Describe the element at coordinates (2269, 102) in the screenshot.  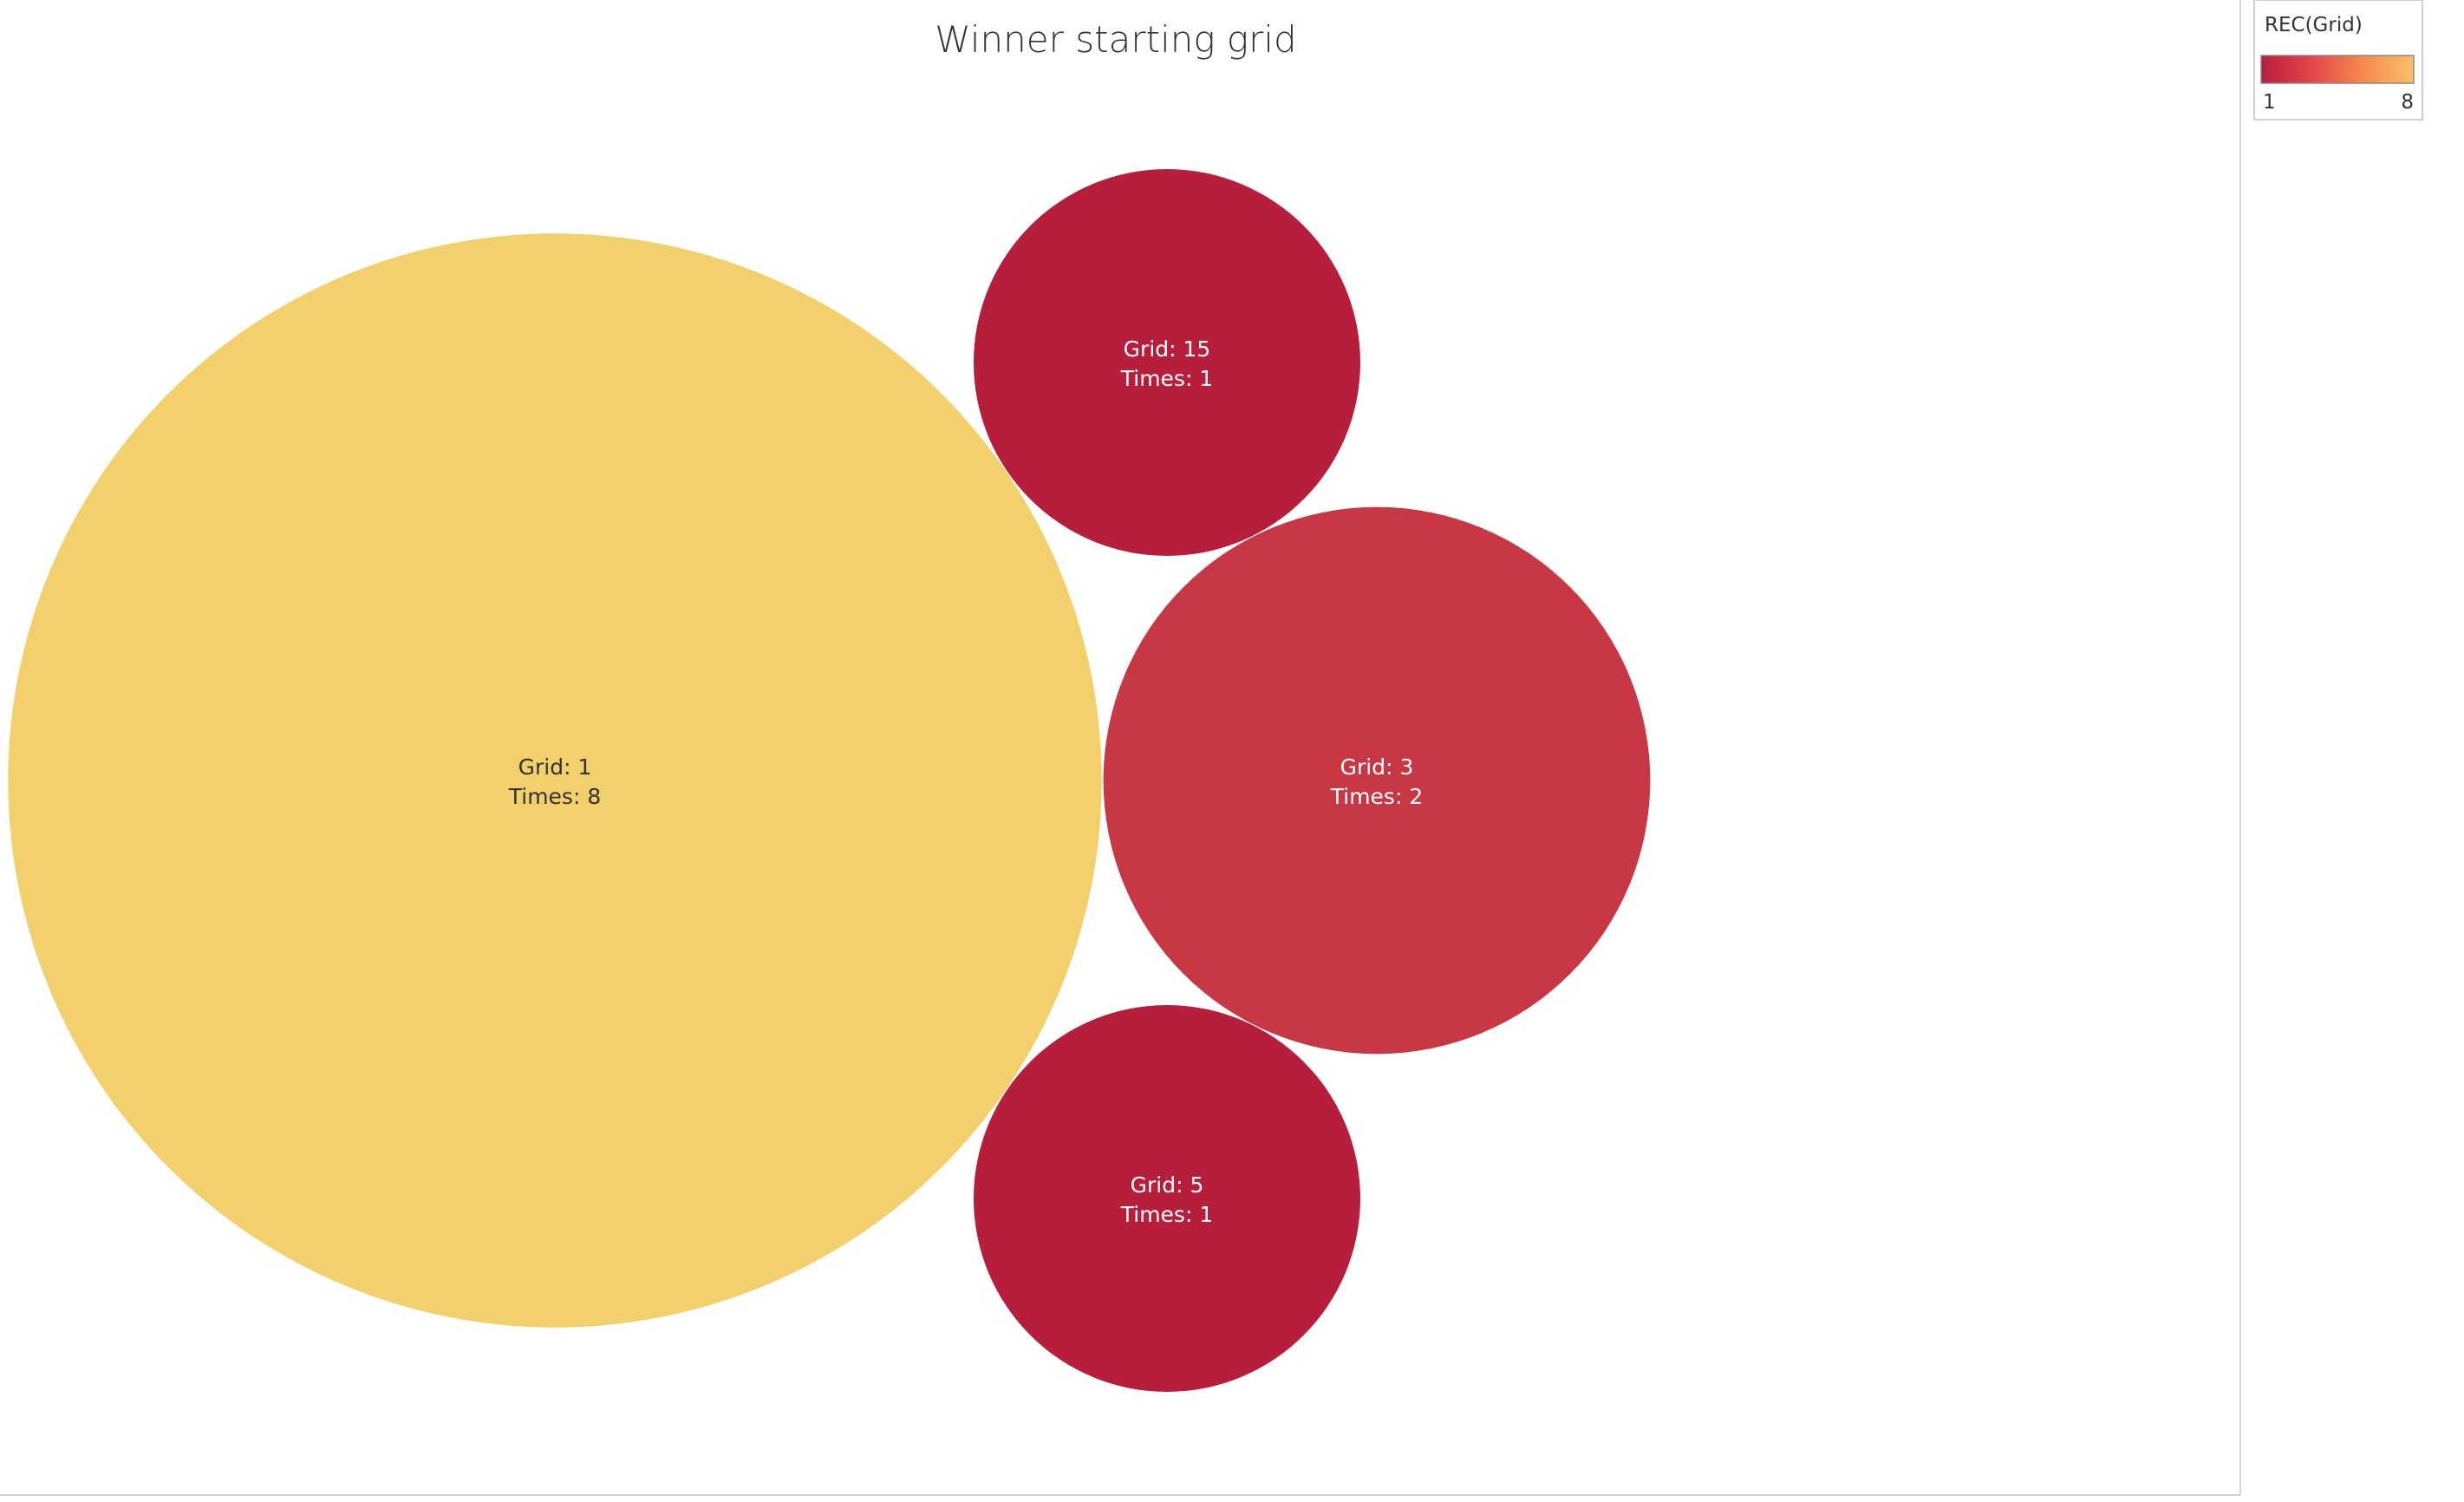
I see `legend-min-label: 1` at that location.